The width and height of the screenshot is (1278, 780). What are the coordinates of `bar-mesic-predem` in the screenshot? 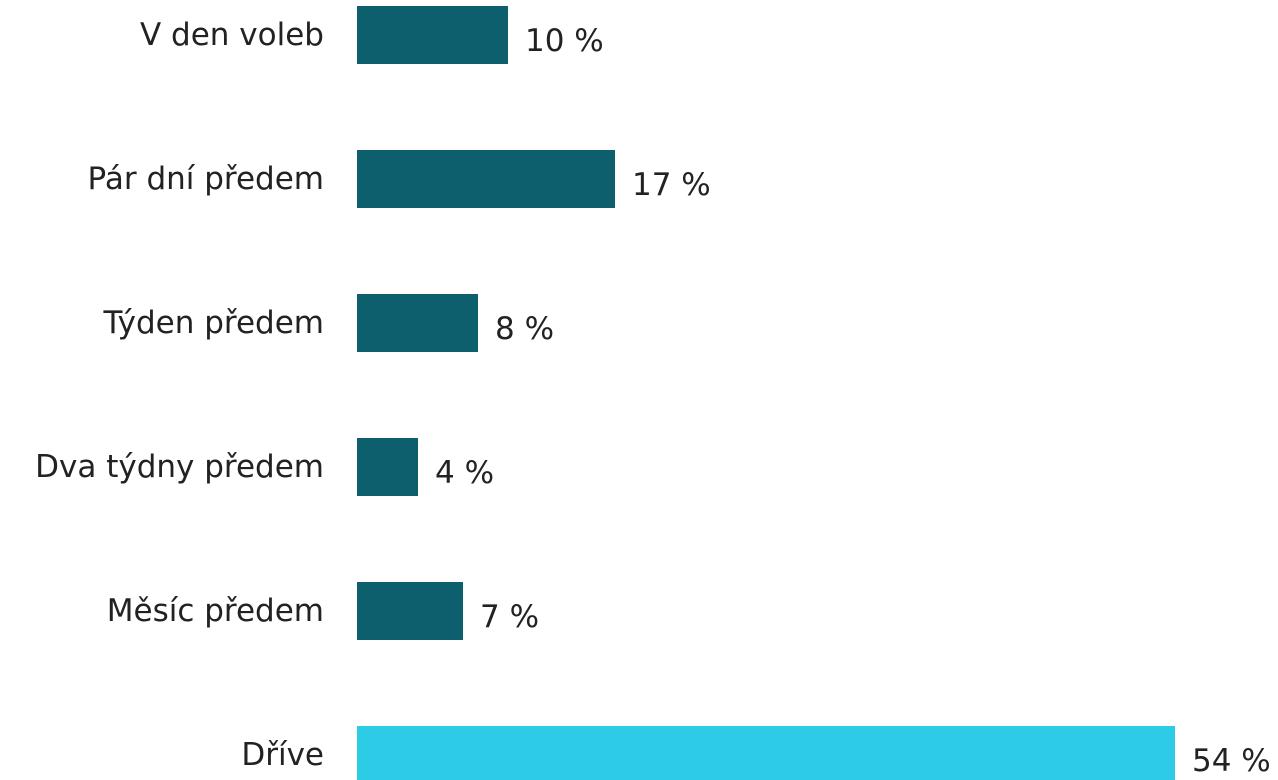 It's located at (410, 611).